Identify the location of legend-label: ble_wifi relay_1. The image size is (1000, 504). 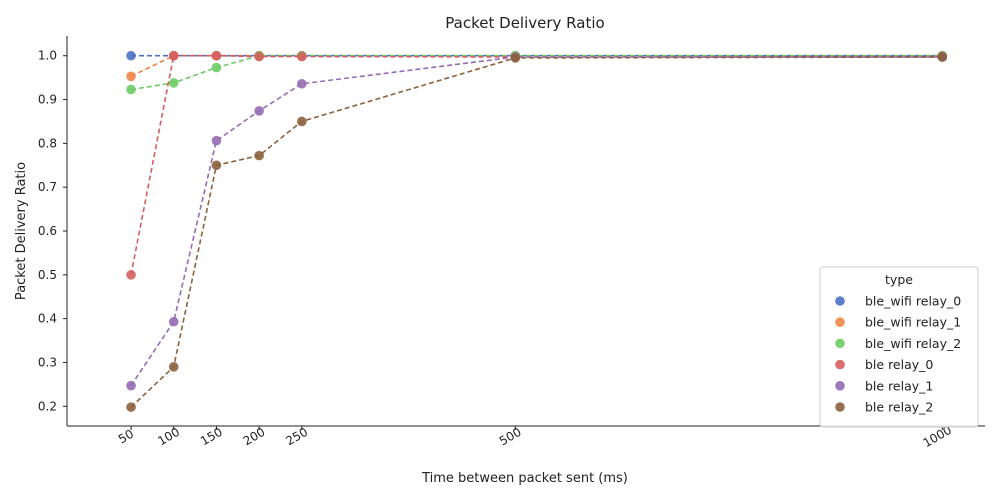
(913, 322).